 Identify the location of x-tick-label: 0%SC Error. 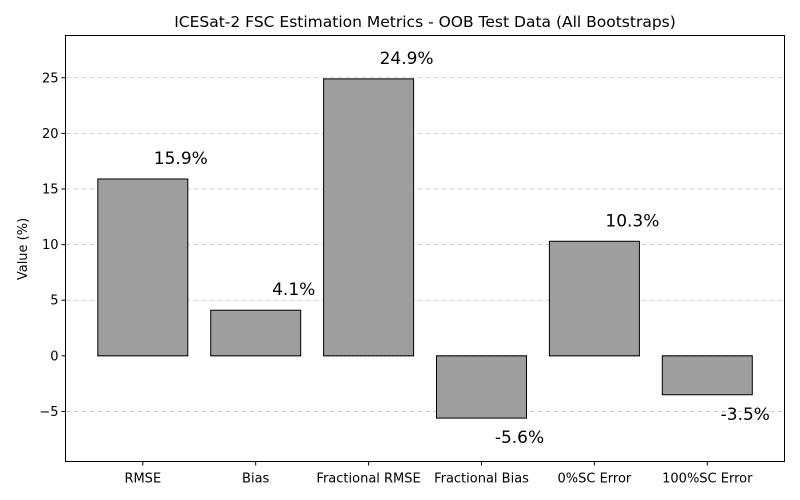
(595, 479).